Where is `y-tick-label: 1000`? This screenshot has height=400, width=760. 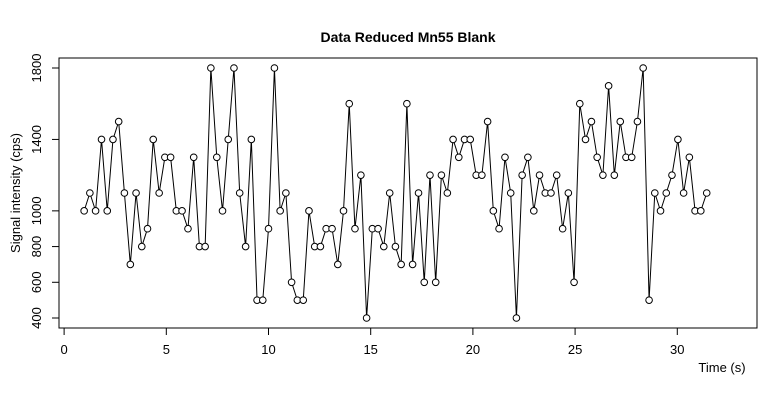
y-tick-label: 1000 is located at coordinates (36, 210).